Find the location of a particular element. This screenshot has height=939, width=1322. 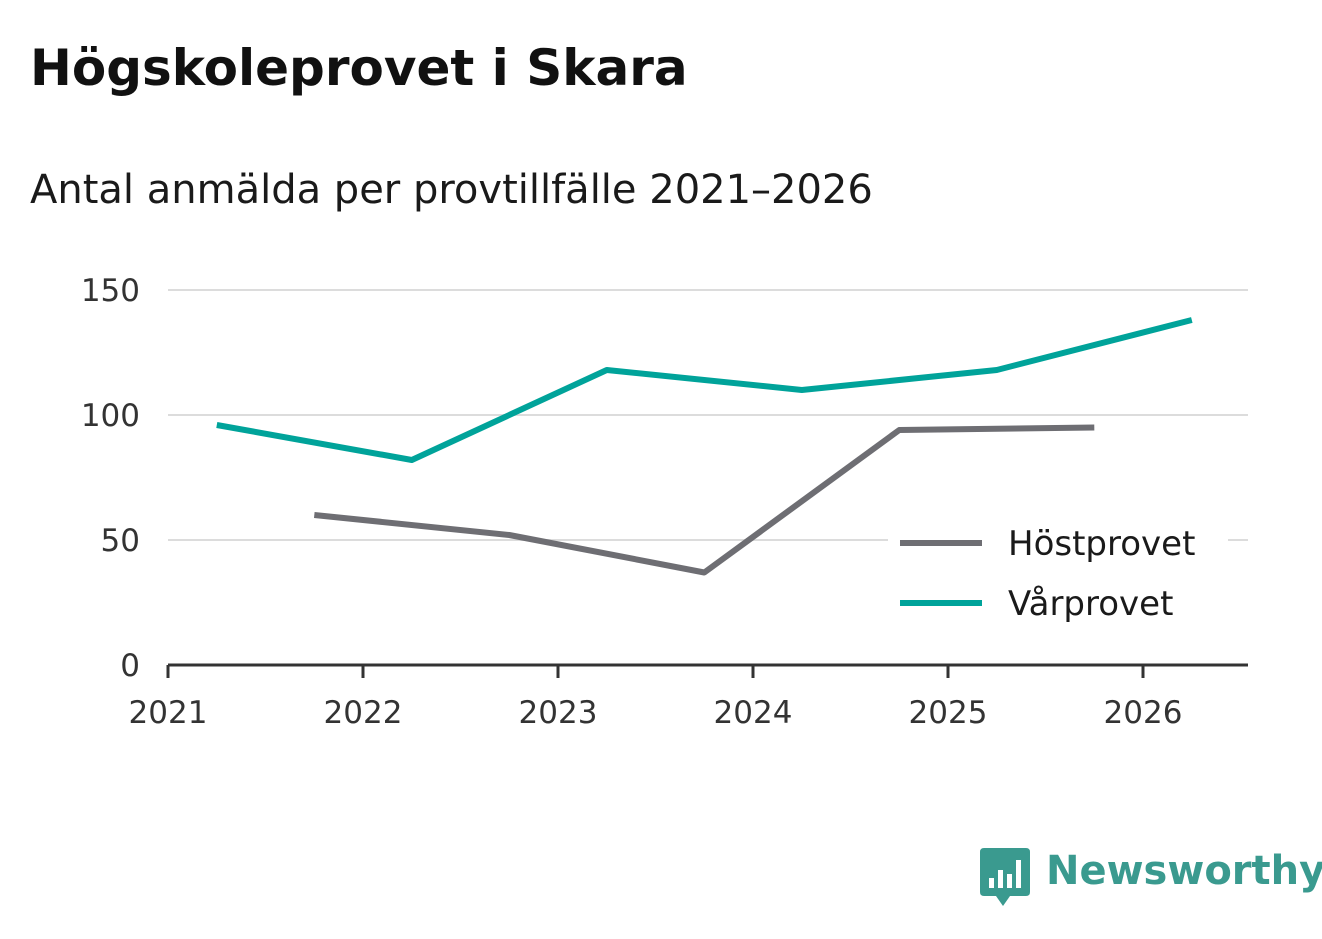

x-tick-label-2024: 2024 is located at coordinates (753, 713).